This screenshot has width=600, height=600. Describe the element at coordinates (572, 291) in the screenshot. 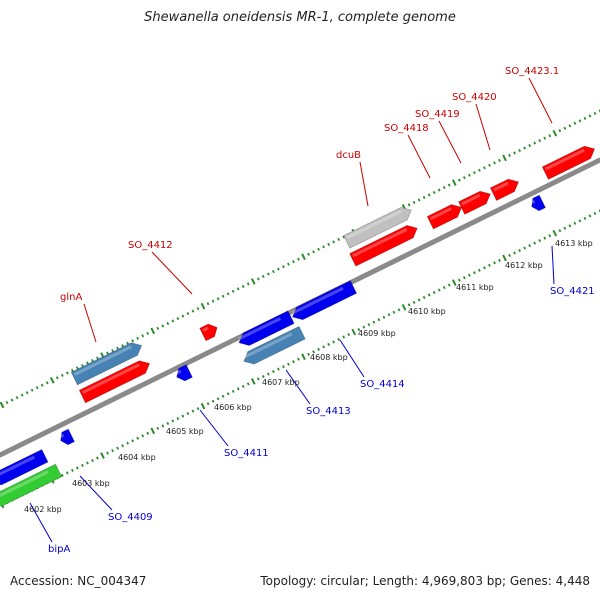

I see `gene-label-reverse: SO_4421` at that location.